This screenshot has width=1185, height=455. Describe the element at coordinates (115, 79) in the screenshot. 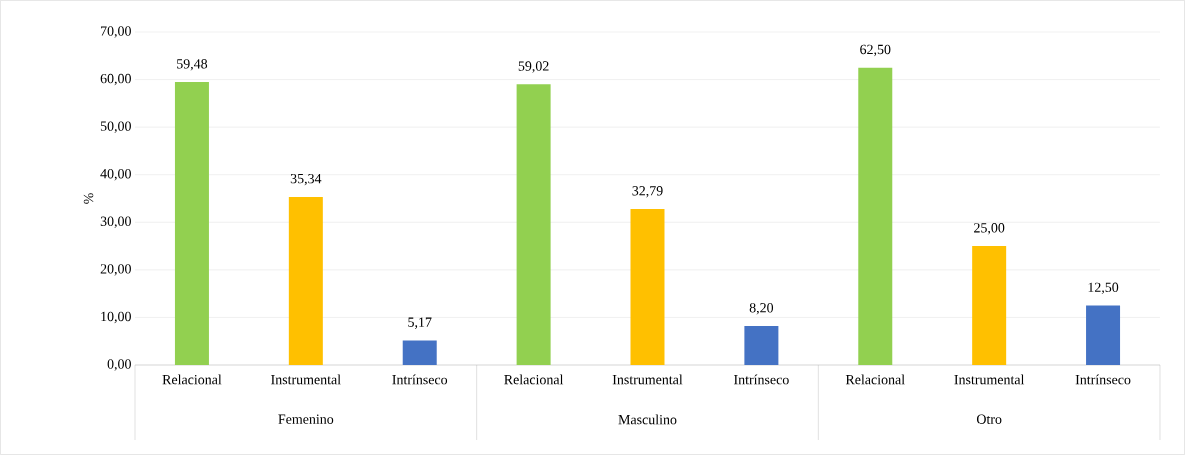

I see `y-tick-label: 60,00` at that location.